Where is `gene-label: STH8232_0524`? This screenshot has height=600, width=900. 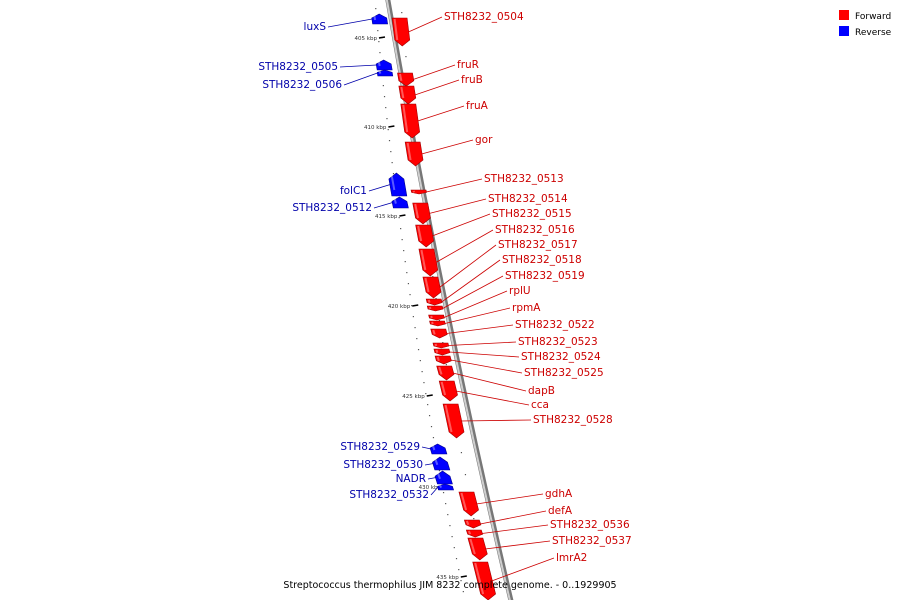 gene-label: STH8232_0524 is located at coordinates (561, 357).